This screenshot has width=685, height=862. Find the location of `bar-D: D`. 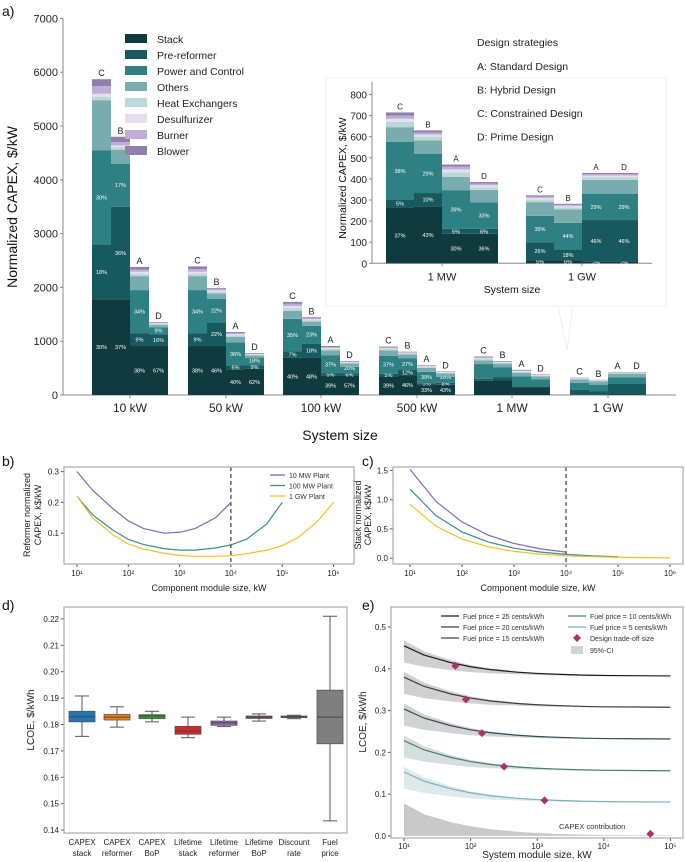

bar-D: D is located at coordinates (636, 378).